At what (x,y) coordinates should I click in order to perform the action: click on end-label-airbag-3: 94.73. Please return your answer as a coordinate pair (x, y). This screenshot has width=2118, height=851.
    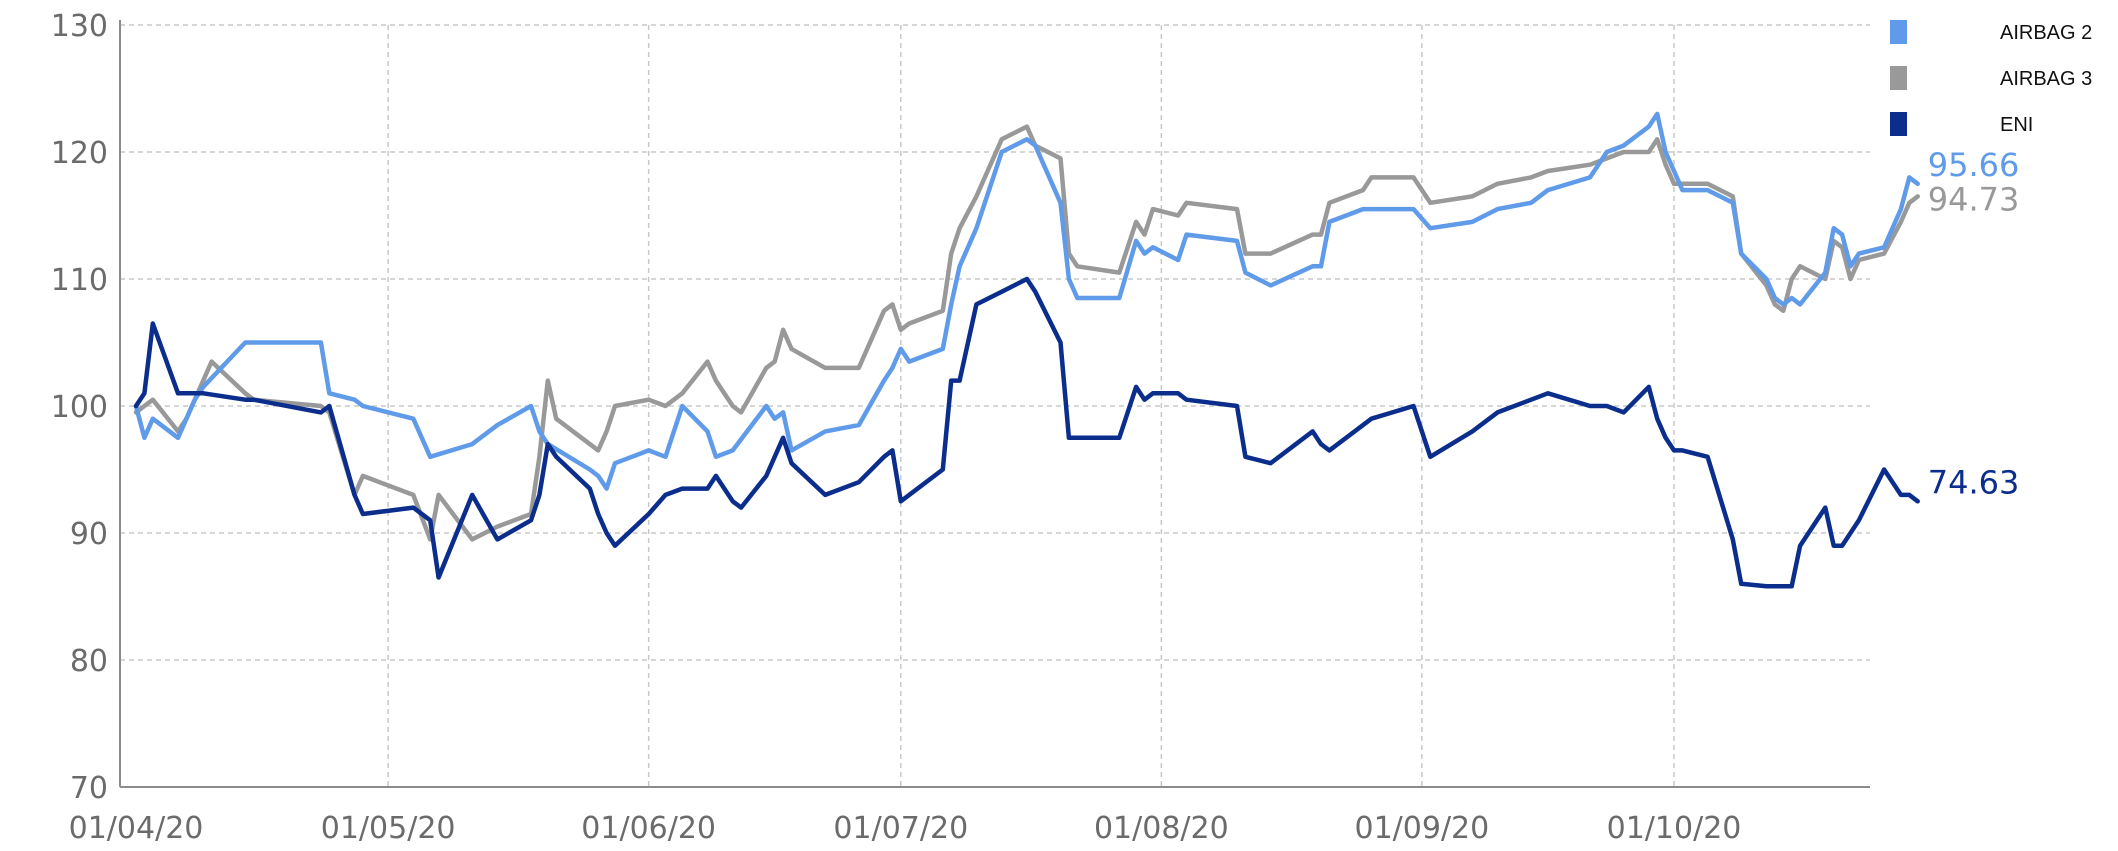
    Looking at the image, I should click on (1974, 199).